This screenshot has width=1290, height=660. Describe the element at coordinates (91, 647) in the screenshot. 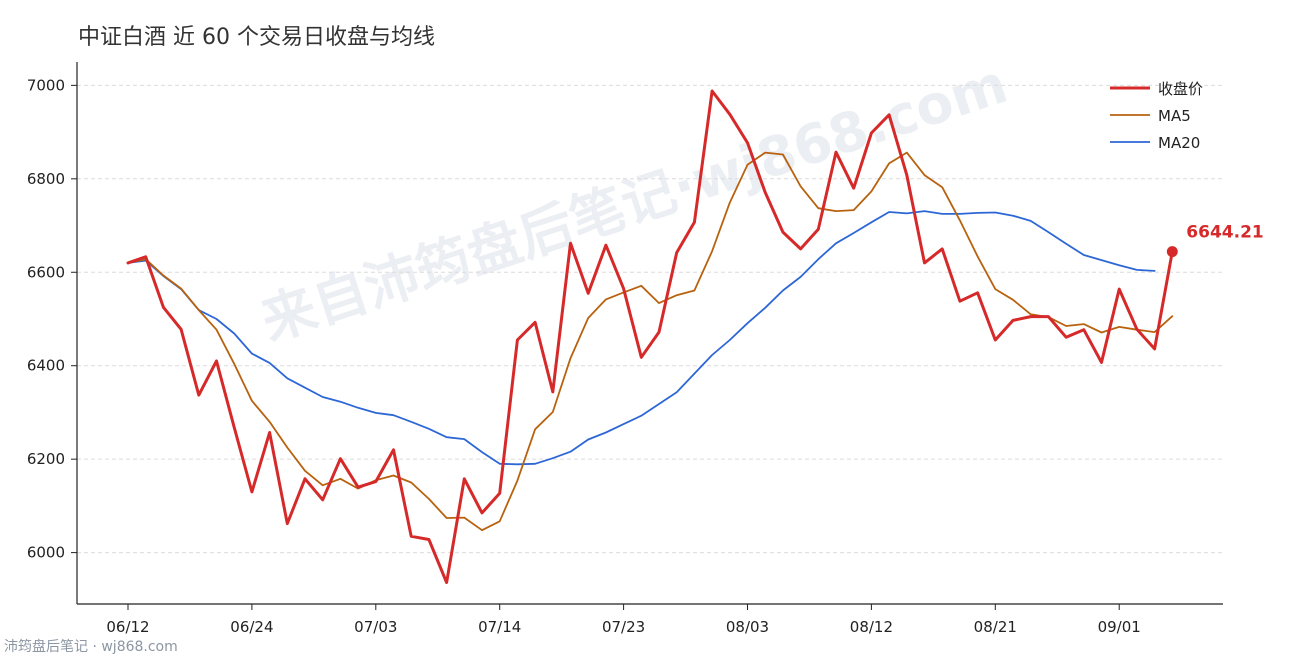

I see `footer-credit: 沛筠盘后笔记 · wj868.com` at that location.